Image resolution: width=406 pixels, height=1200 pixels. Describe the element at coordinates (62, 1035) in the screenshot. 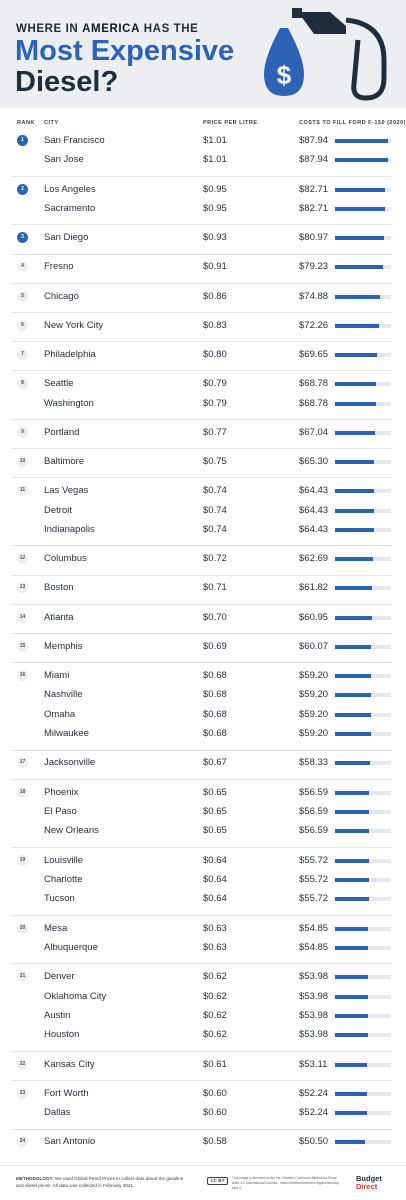

I see `city-name: Houston` at that location.